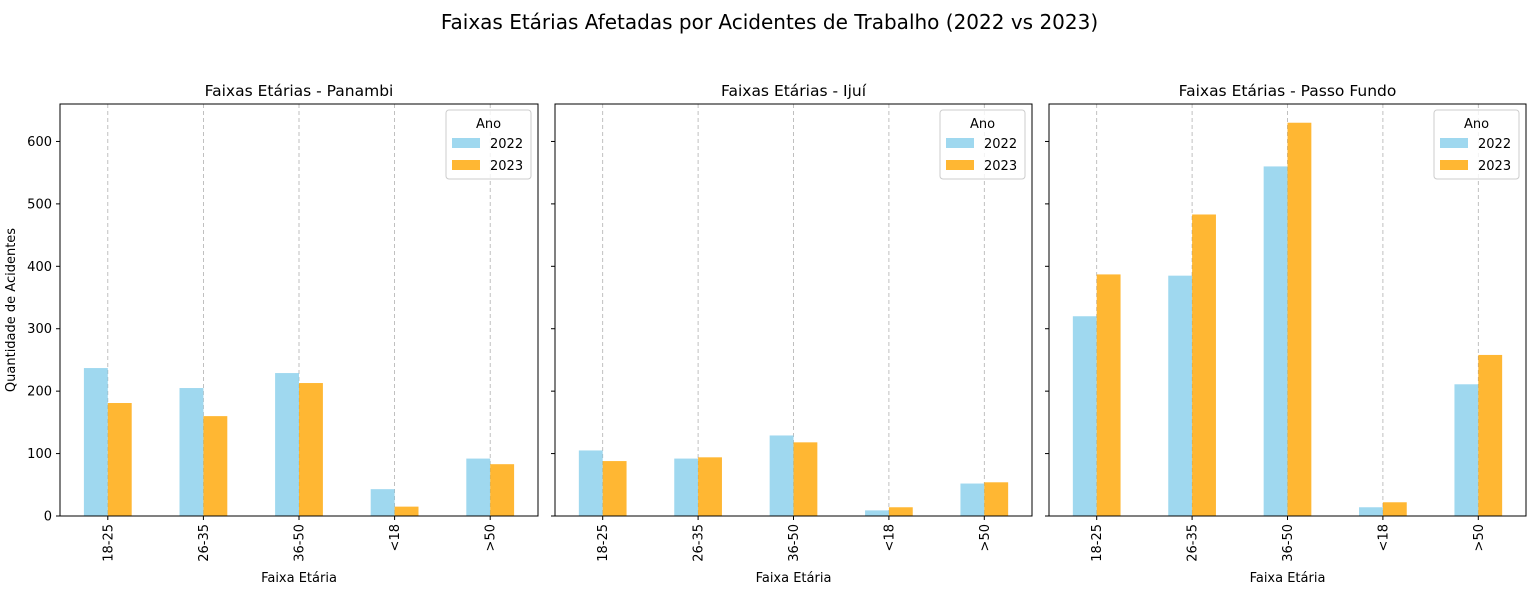 The image size is (1539, 600). What do you see at coordinates (39, 204) in the screenshot?
I see `y-tick-label: 500` at bounding box center [39, 204].